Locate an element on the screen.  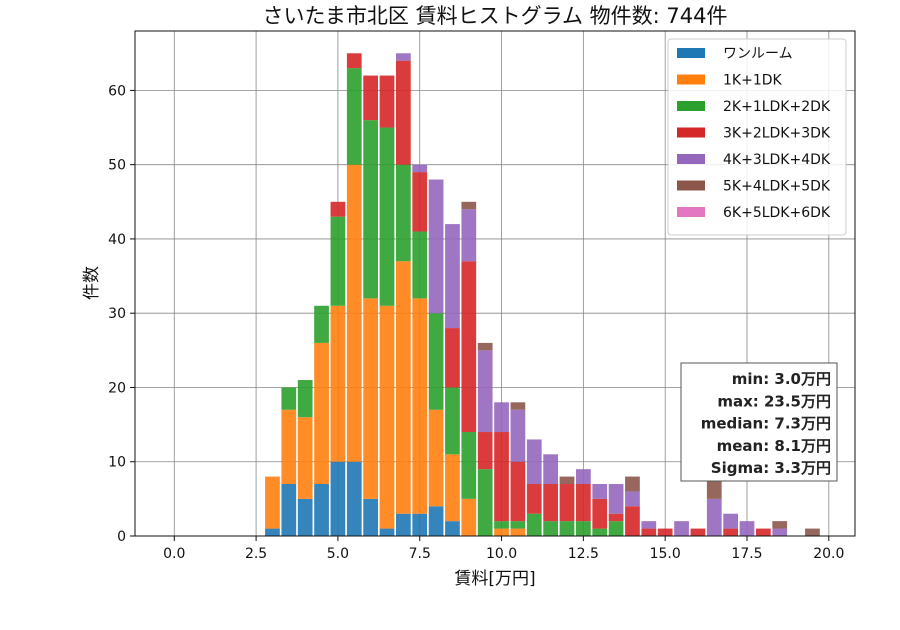
stats-line: min: 3.0万円 is located at coordinates (781, 379).